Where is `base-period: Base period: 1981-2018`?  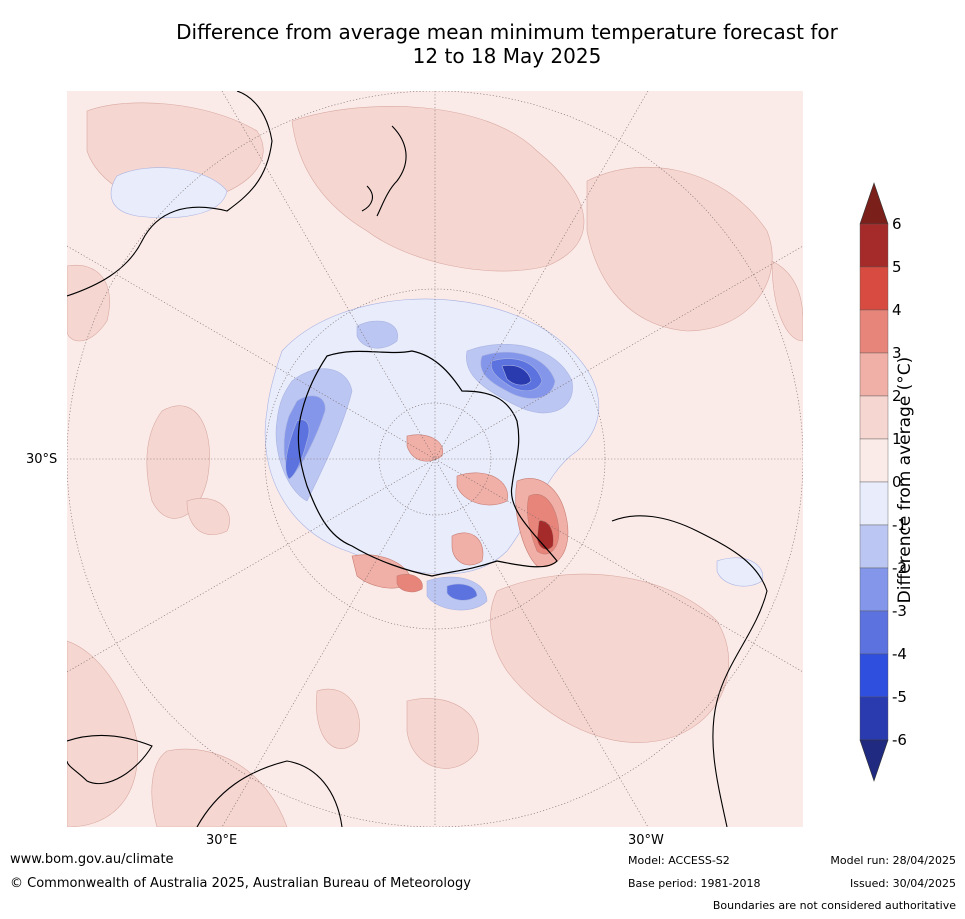
base-period: Base period: 1981-2018 is located at coordinates (694, 883).